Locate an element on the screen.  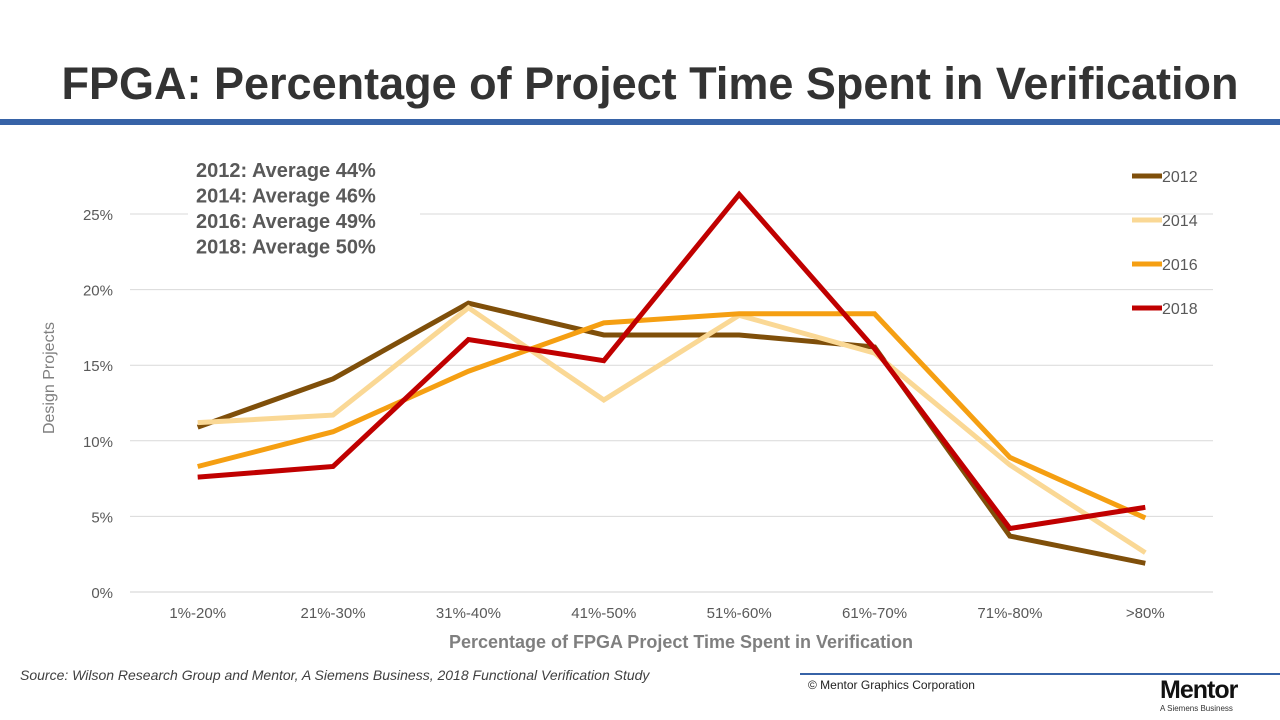
x-tick-label: 61%-70% is located at coordinates (874, 613).